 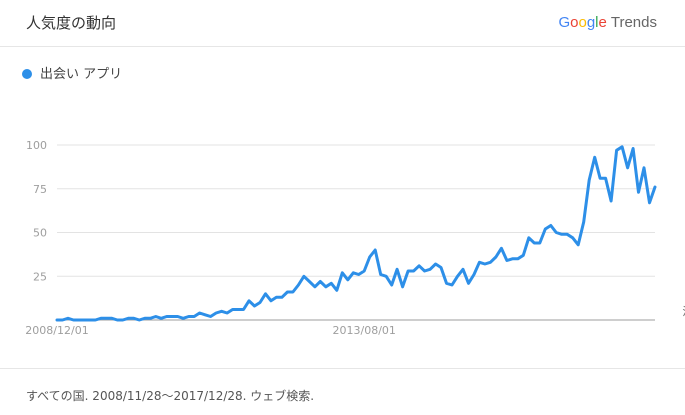 I want to click on annotation-note: 注, so click(x=683, y=311).